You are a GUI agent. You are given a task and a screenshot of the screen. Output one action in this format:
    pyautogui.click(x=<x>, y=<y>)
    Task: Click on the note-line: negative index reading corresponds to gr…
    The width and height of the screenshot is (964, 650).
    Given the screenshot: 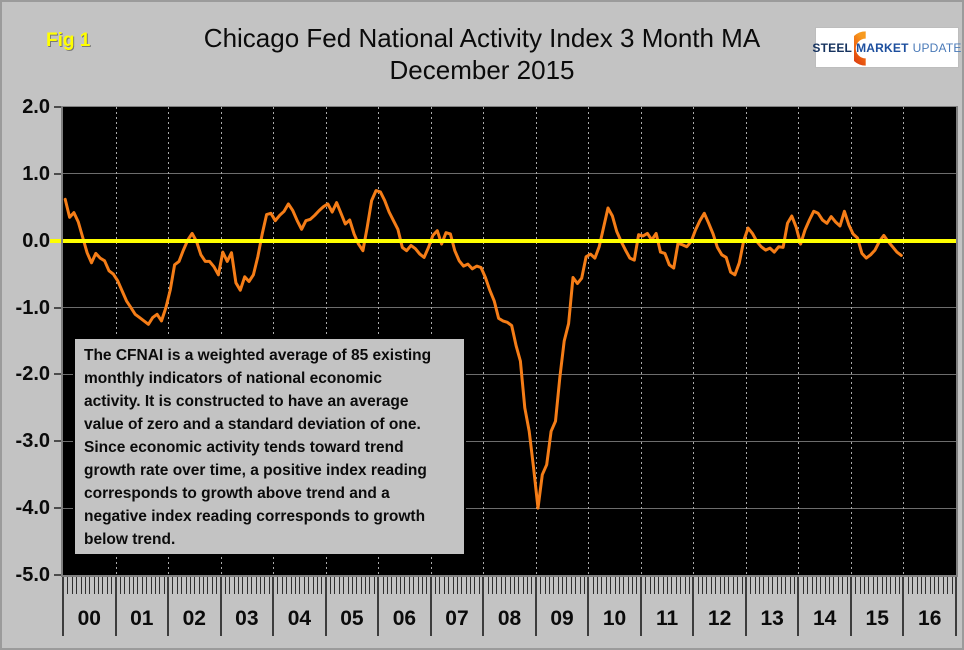 What is the action you would take?
    pyautogui.click(x=255, y=516)
    